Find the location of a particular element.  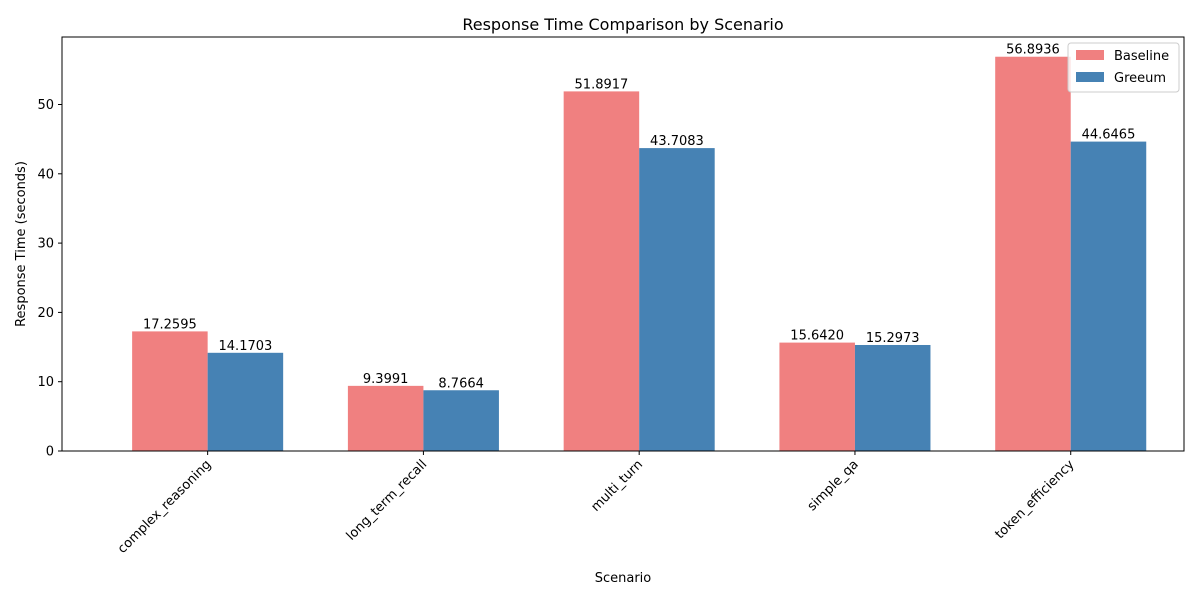

bar-baseline-simple-qa is located at coordinates (817, 396).